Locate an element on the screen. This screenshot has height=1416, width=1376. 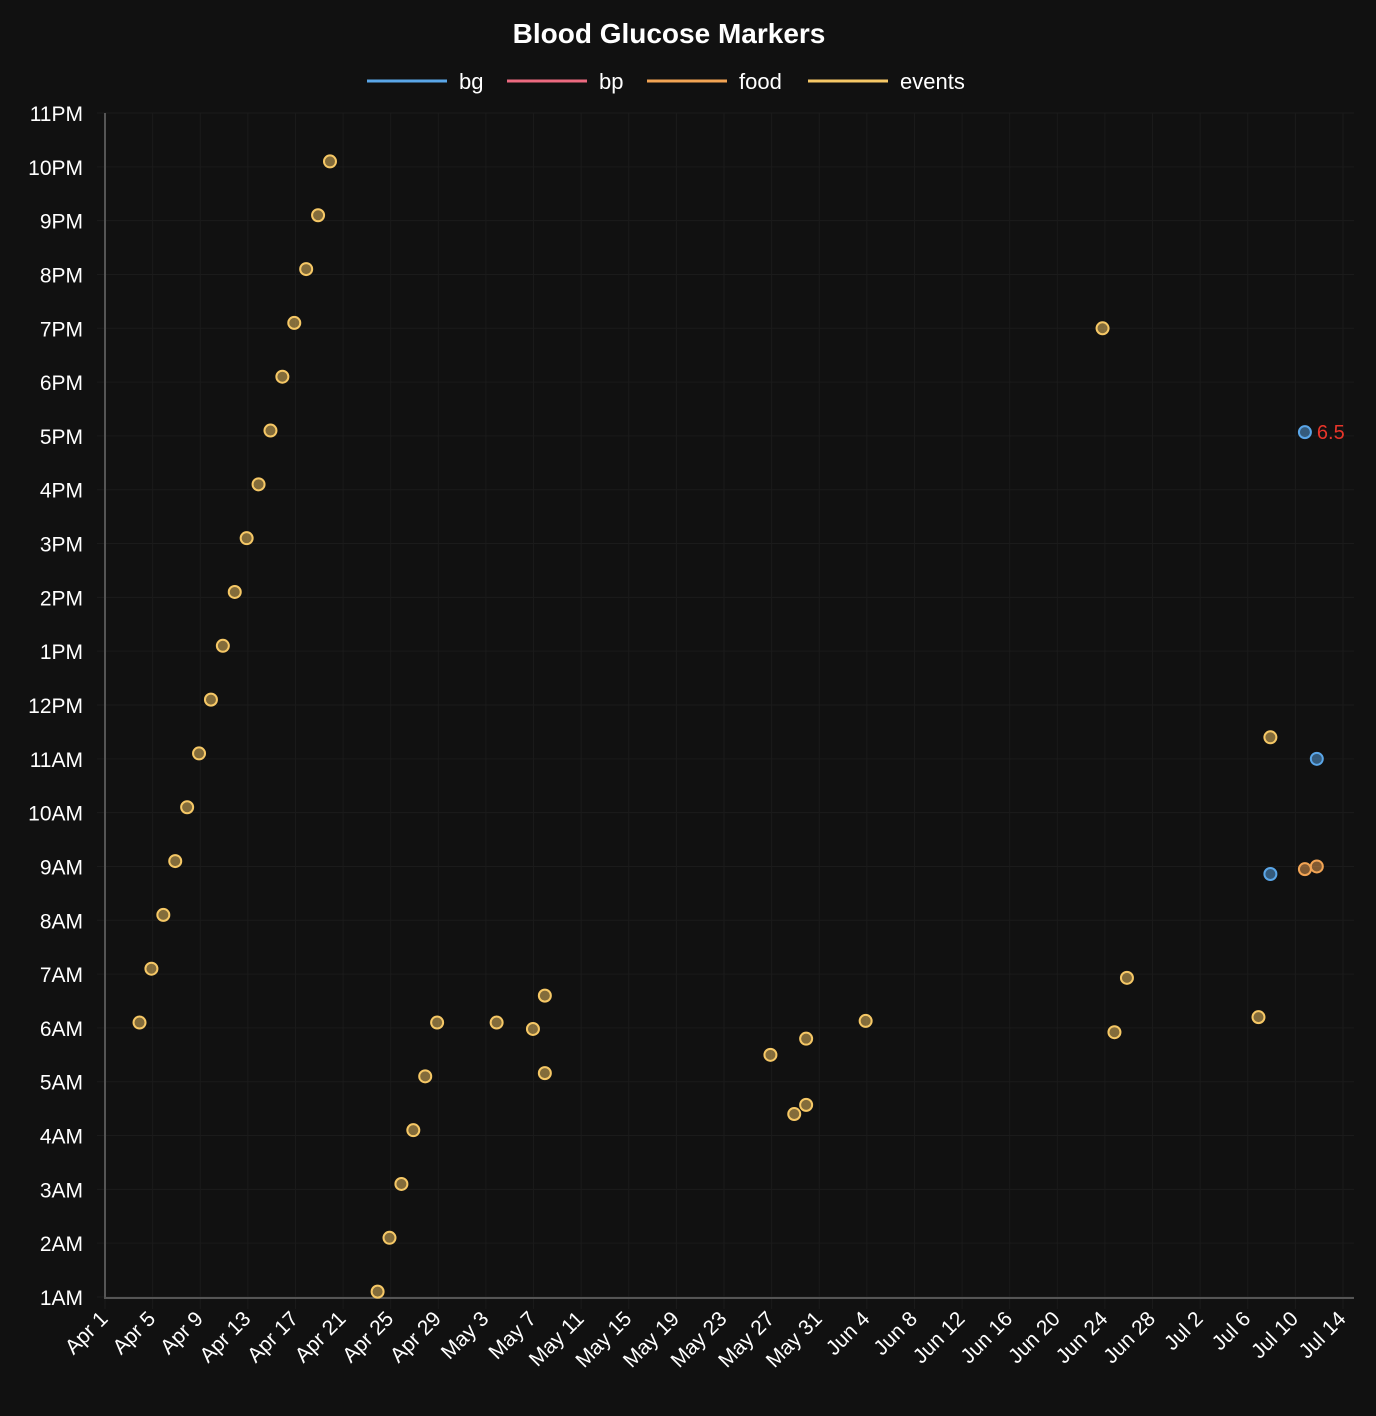
y-tick-label: 1PM is located at coordinates (61, 652).